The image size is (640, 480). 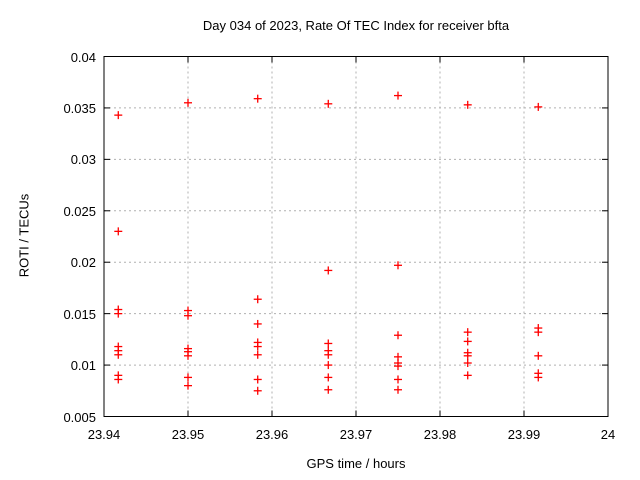 What do you see at coordinates (104, 434) in the screenshot?
I see `x-tick-label: 23.94` at bounding box center [104, 434].